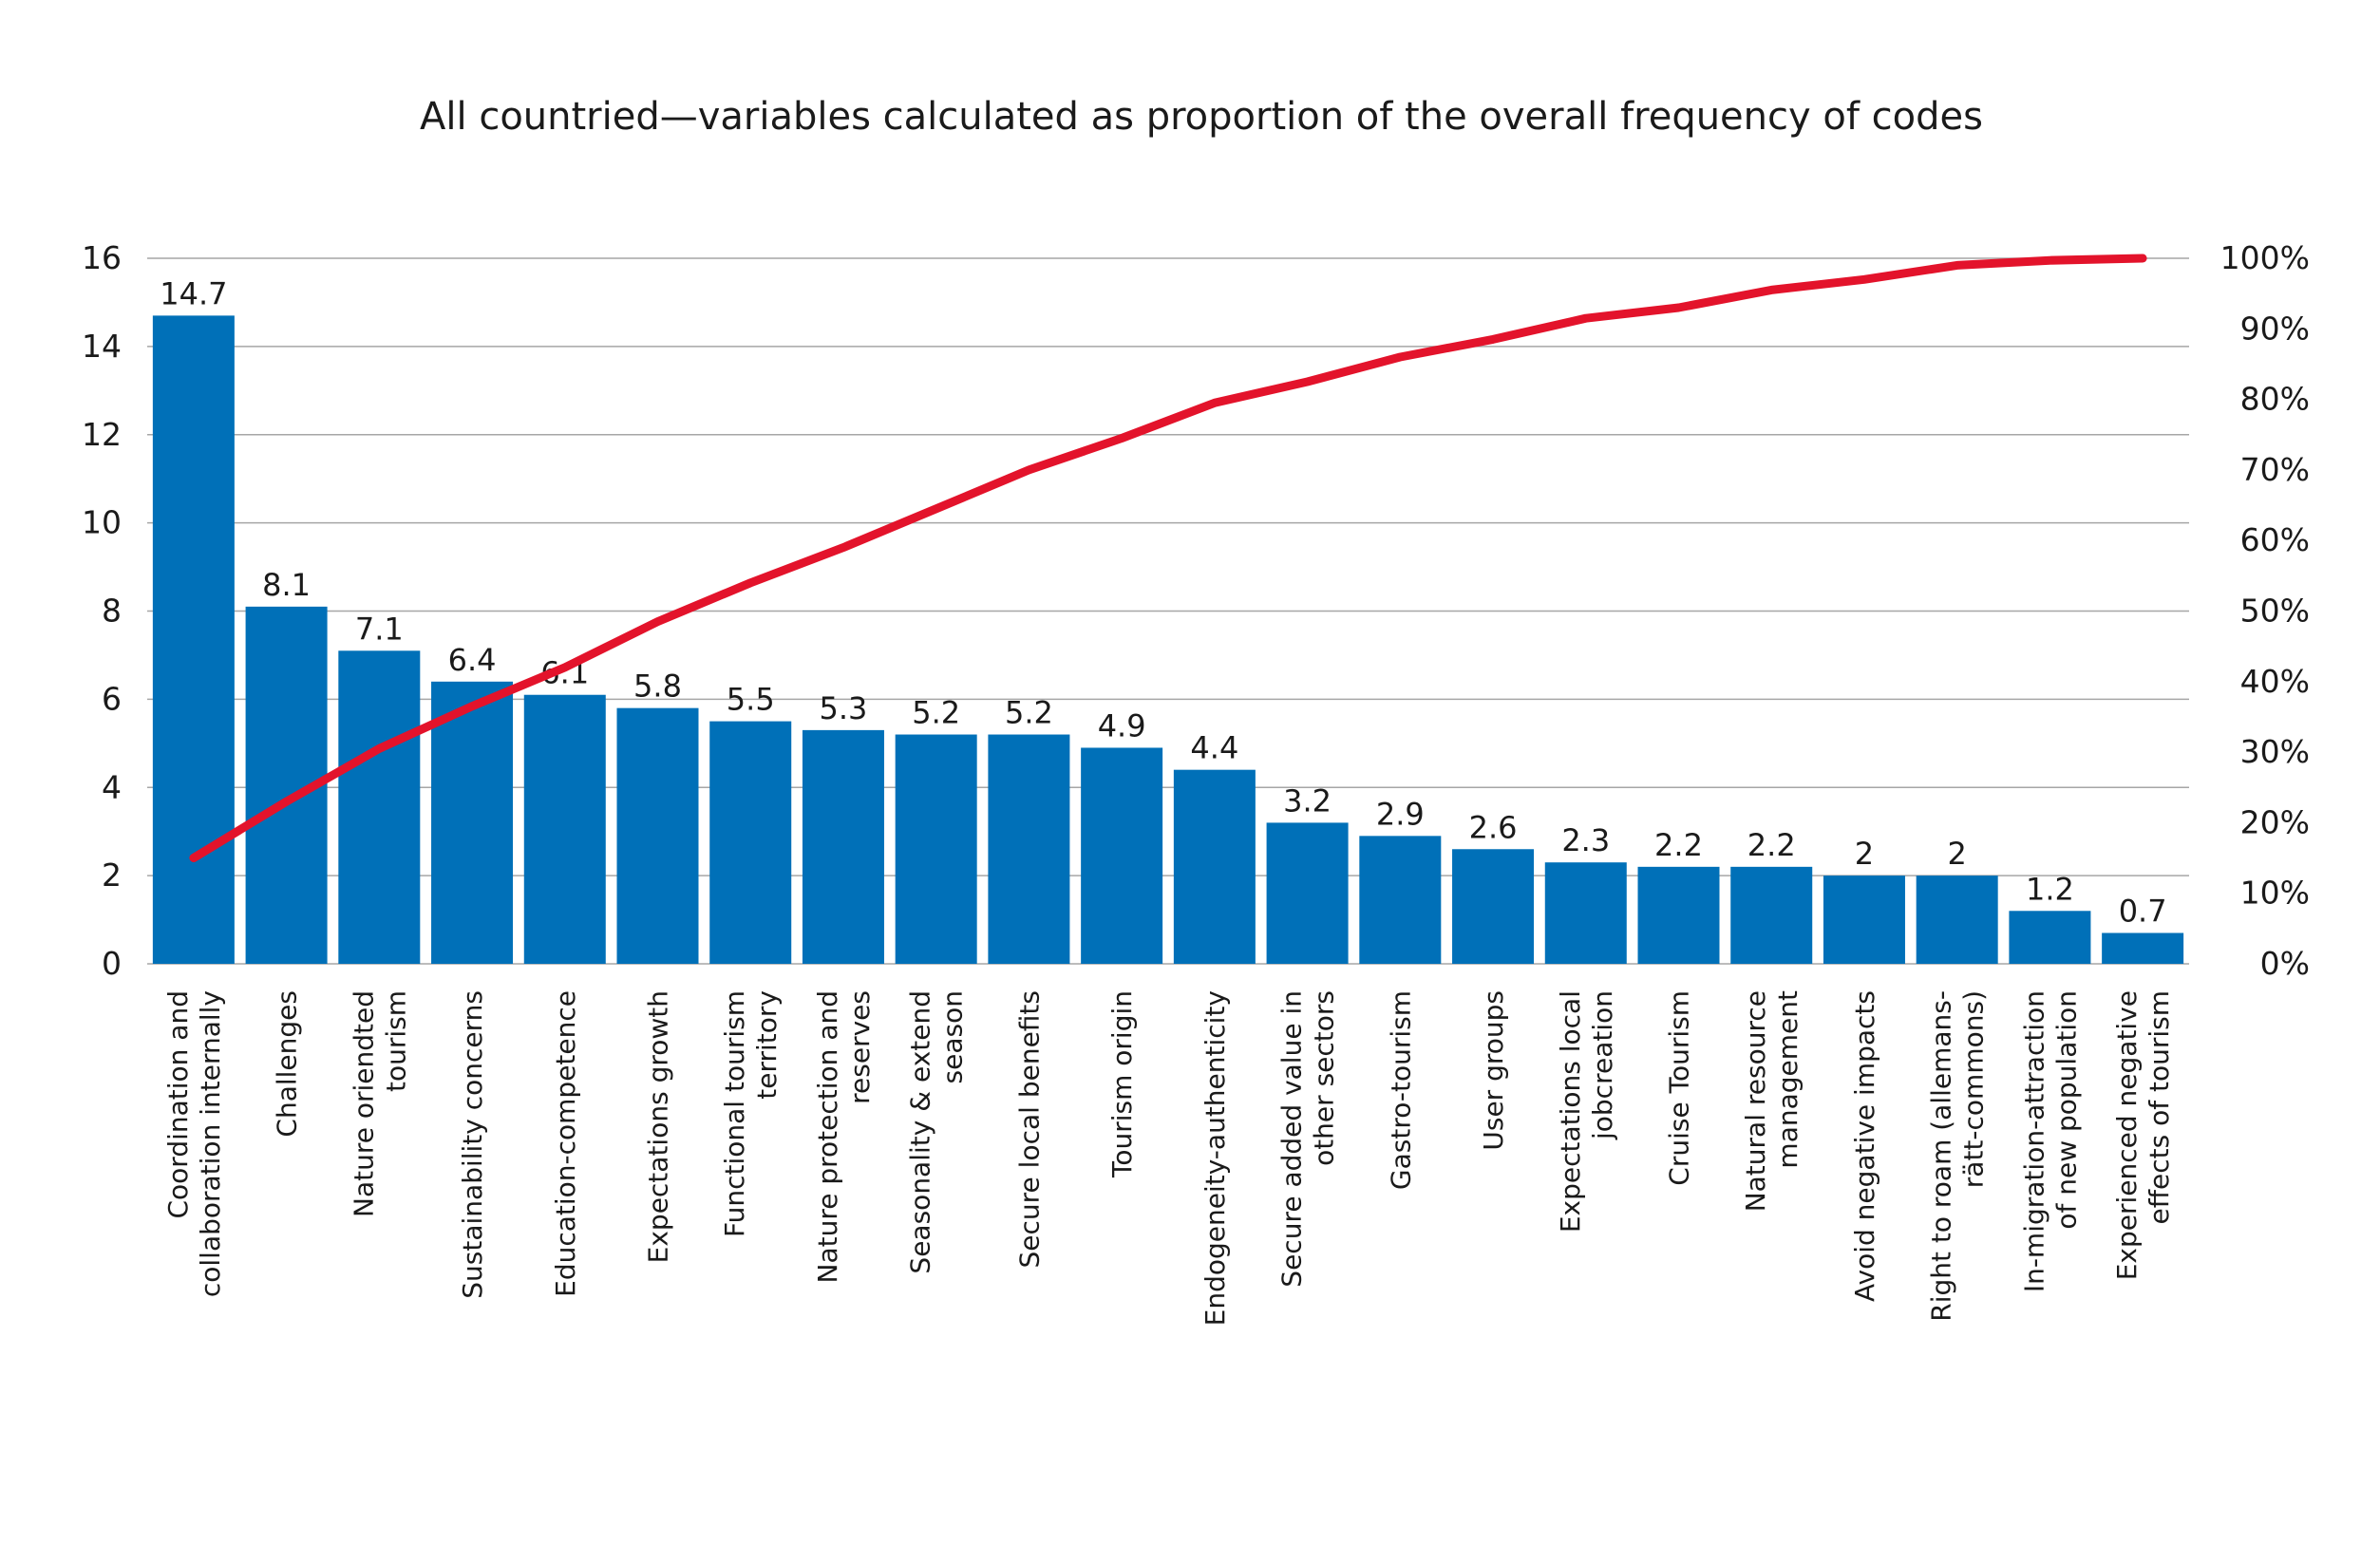 The width and height of the screenshot is (2380, 1563). Describe the element at coordinates (178, 1104) in the screenshot. I see `category-label-line: Coordination and` at that location.